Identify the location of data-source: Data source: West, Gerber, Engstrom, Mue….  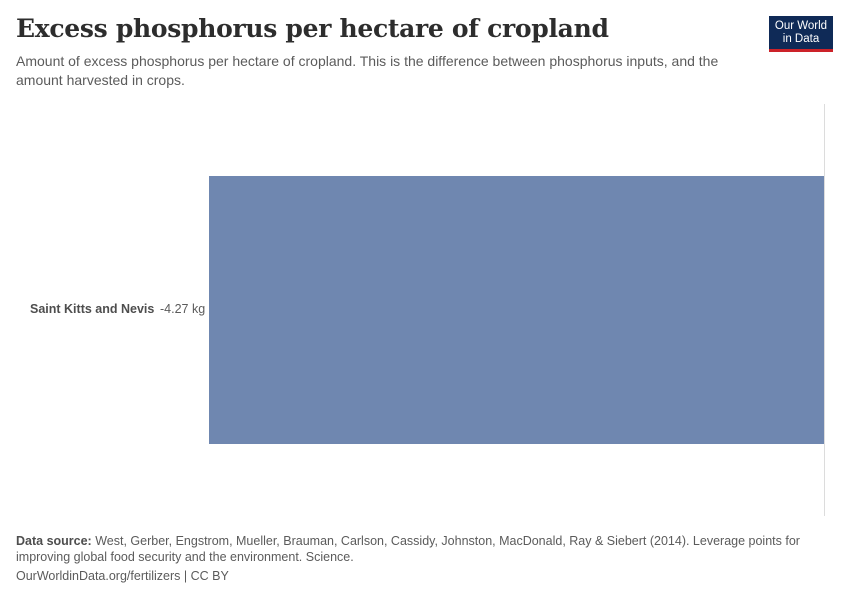
(411, 549).